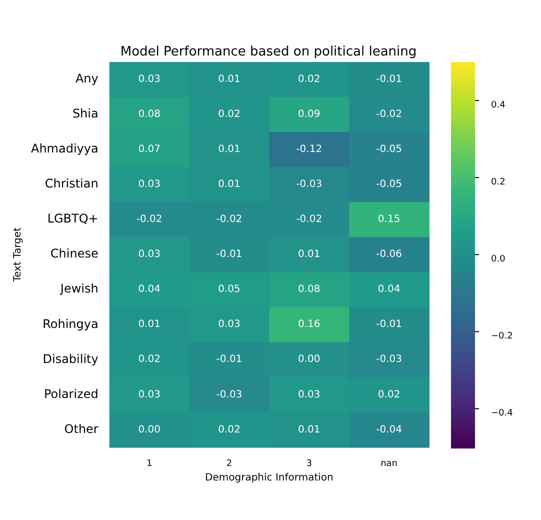  What do you see at coordinates (149, 150) in the screenshot?
I see `data-label: 0.07` at bounding box center [149, 150].